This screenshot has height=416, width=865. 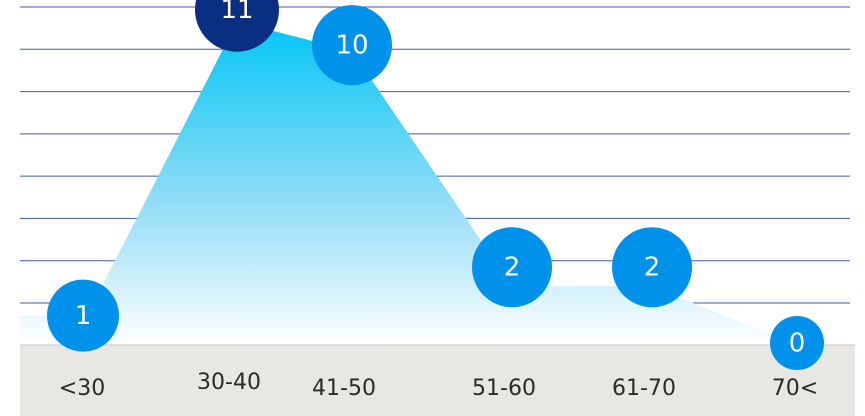 What do you see at coordinates (344, 388) in the screenshot?
I see `x-tick-label: 41-50` at bounding box center [344, 388].